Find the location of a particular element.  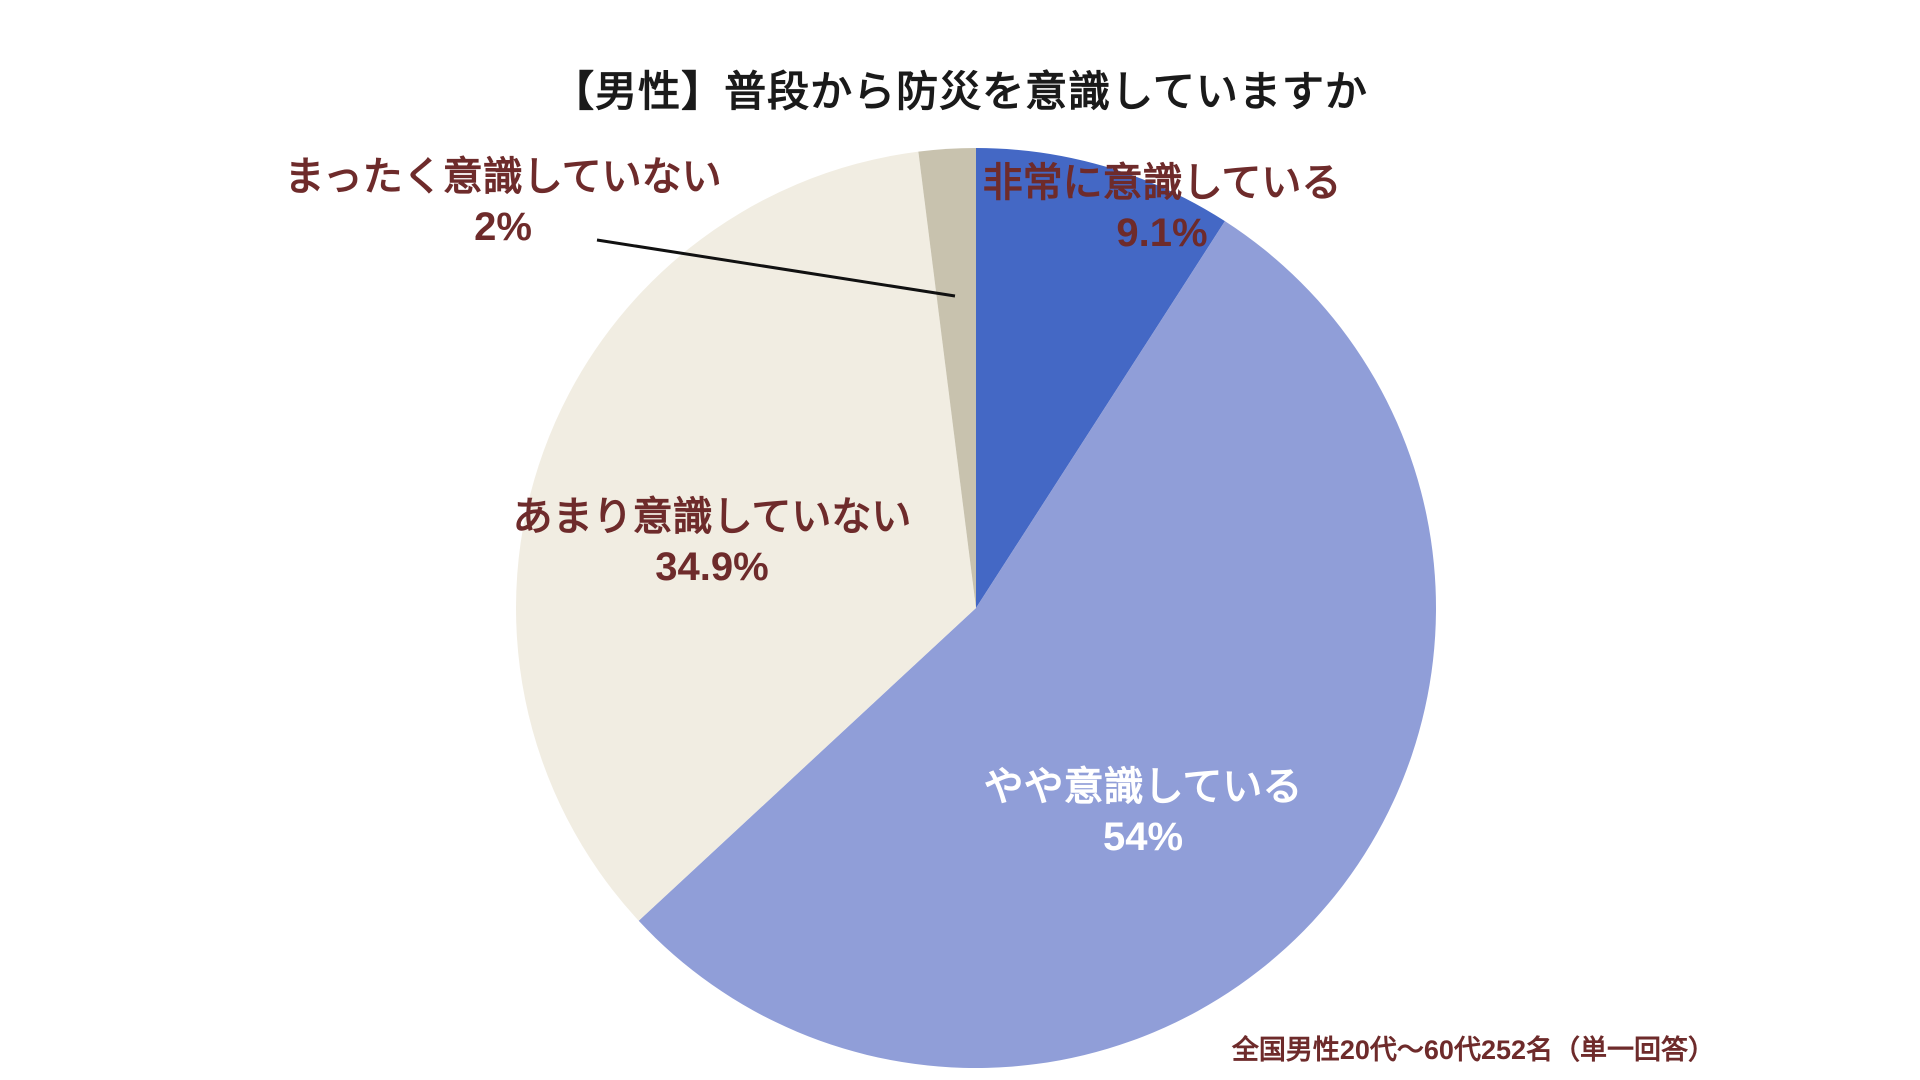

source-note: 全国男性20代〜60代252名（単一回答） is located at coordinates (1473, 1050).